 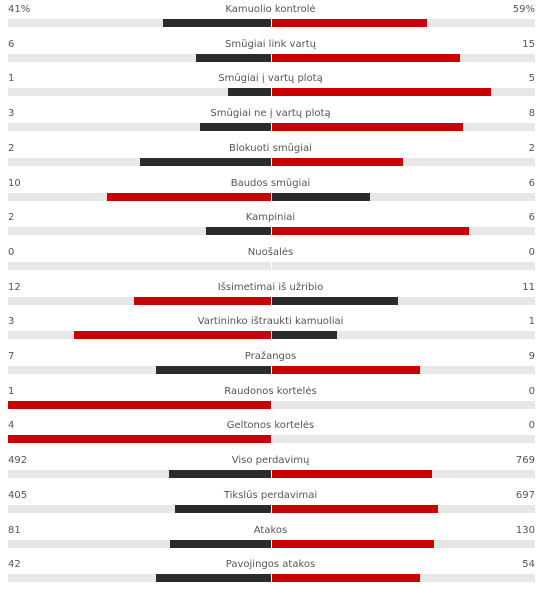 What do you see at coordinates (270, 183) in the screenshot?
I see `stat-name: Baudos smūgiai` at bounding box center [270, 183].